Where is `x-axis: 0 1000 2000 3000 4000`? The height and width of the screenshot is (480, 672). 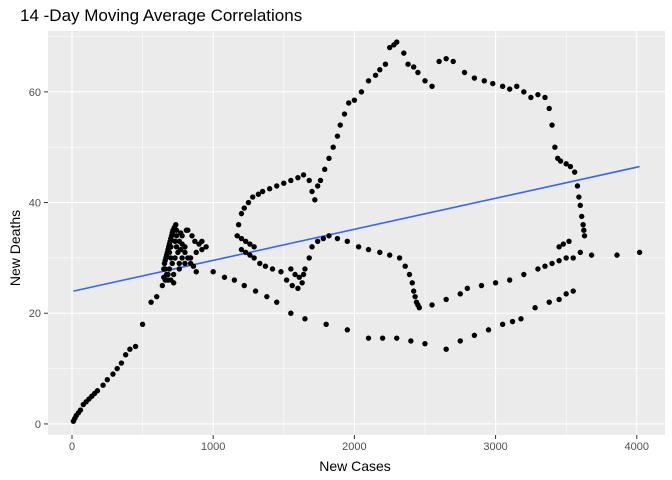 x-axis: 0 1000 2000 3000 4000 is located at coordinates (359, 444).